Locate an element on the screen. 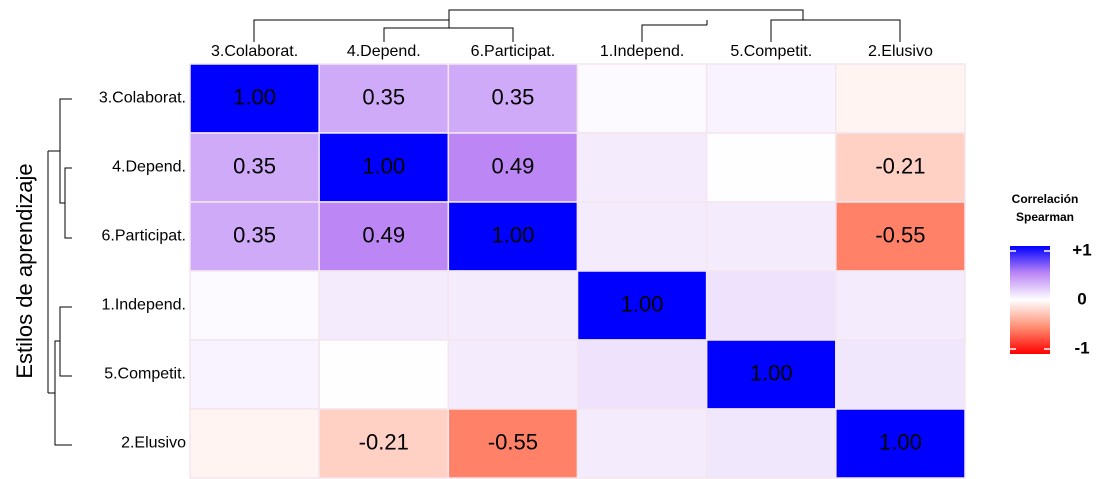  row-label: 6.Participat. is located at coordinates (144, 236).